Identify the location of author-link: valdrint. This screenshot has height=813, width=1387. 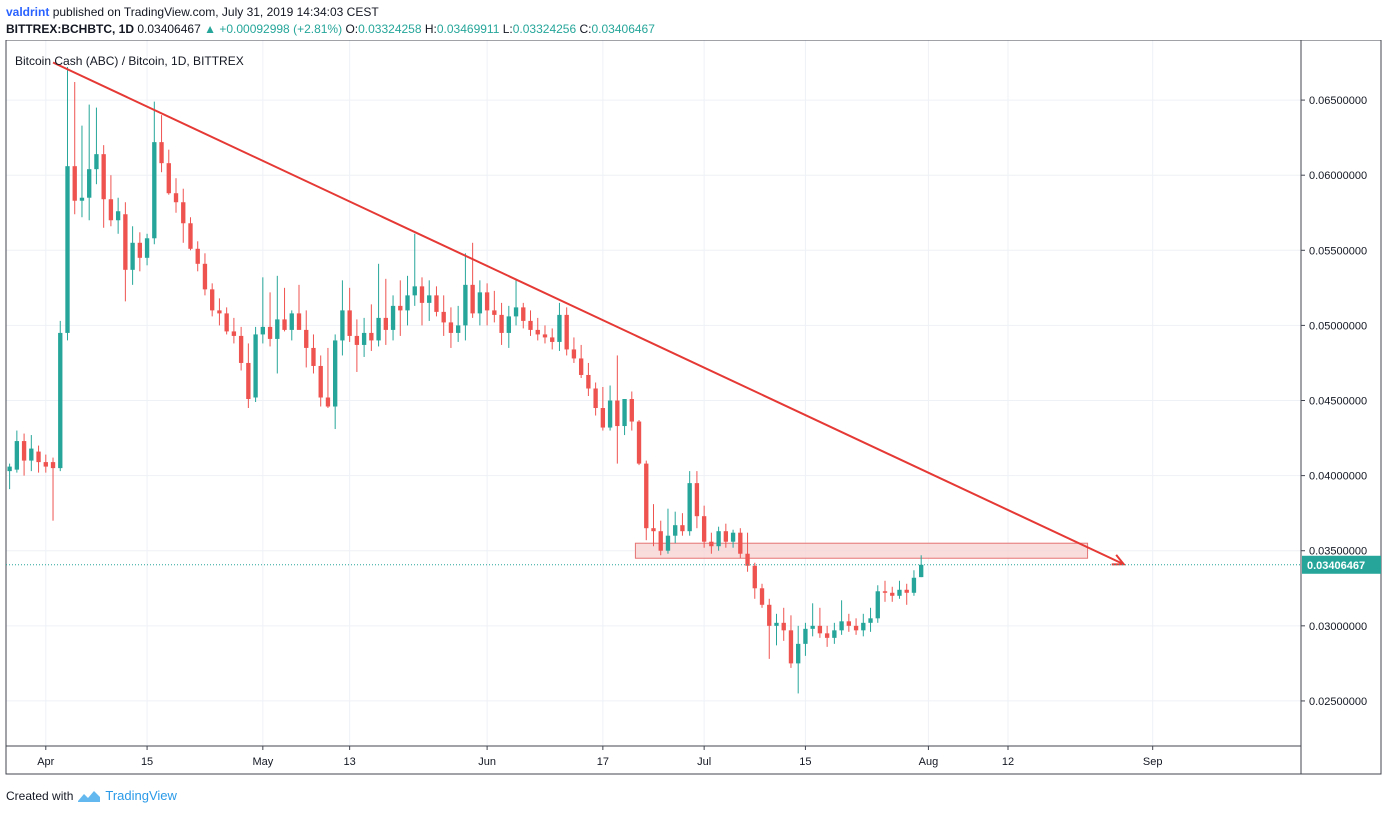
(28, 12).